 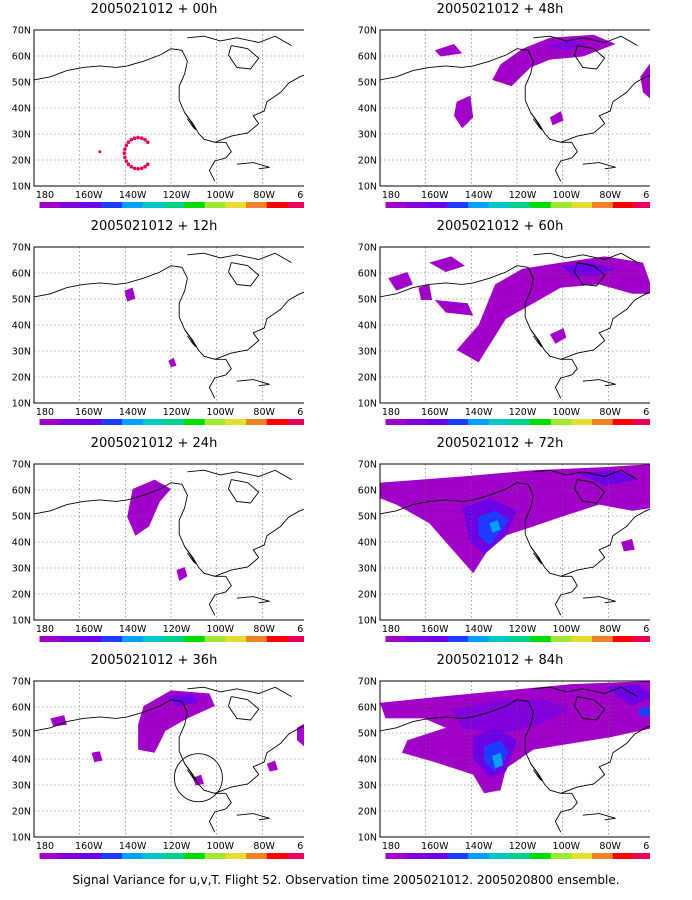 What do you see at coordinates (644, 644) in the screenshot?
I see `color-bar-label: 40` at bounding box center [644, 644].